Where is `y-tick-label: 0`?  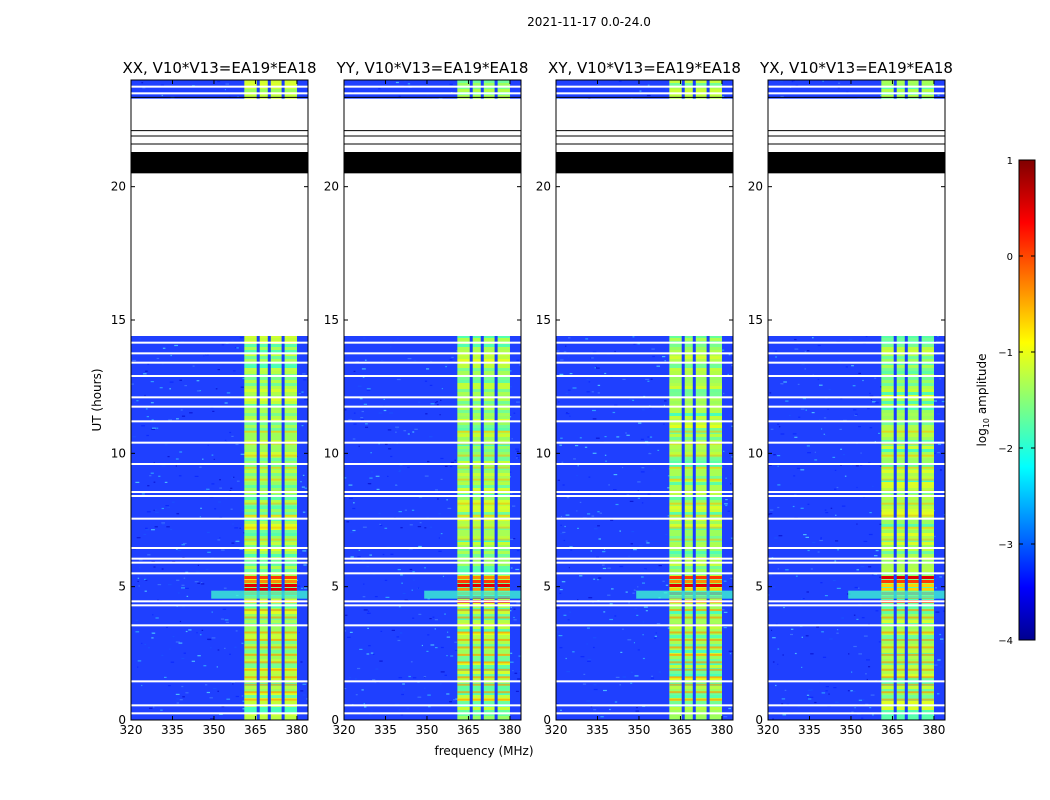
y-tick-label: 0 is located at coordinates (335, 720).